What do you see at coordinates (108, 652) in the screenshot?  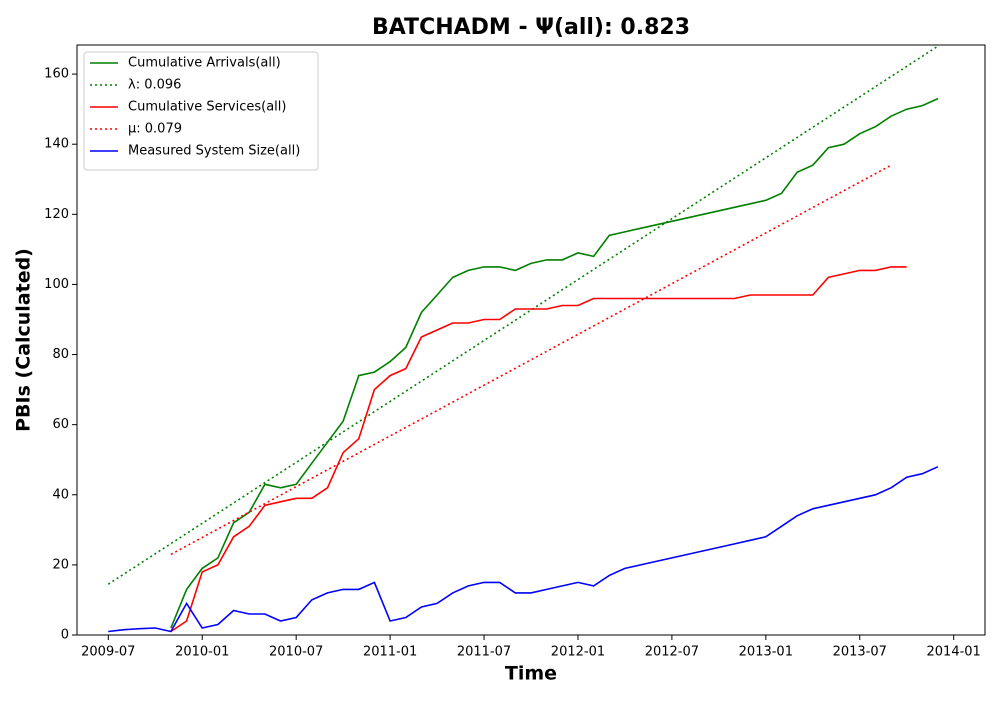 I see `x-tick-label: 2009-07` at bounding box center [108, 652].